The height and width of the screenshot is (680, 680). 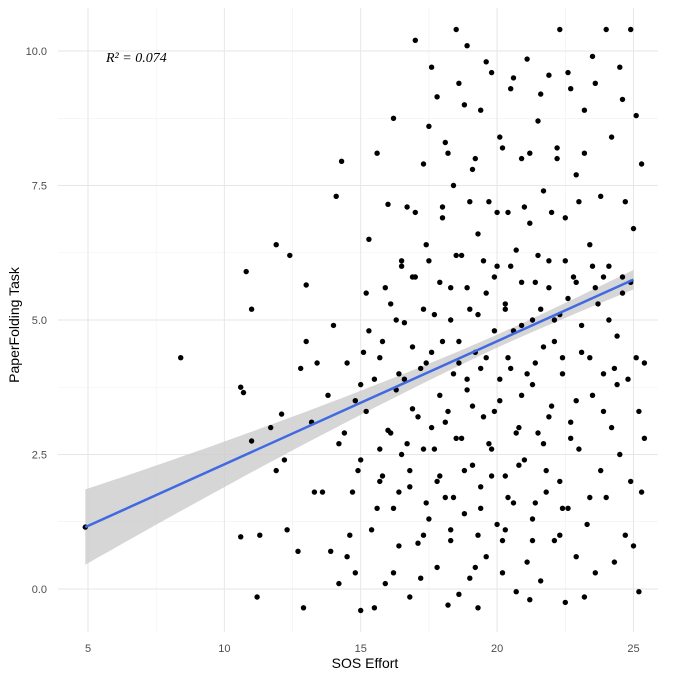 What do you see at coordinates (224, 649) in the screenshot?
I see `x-tick-label: 10` at bounding box center [224, 649].